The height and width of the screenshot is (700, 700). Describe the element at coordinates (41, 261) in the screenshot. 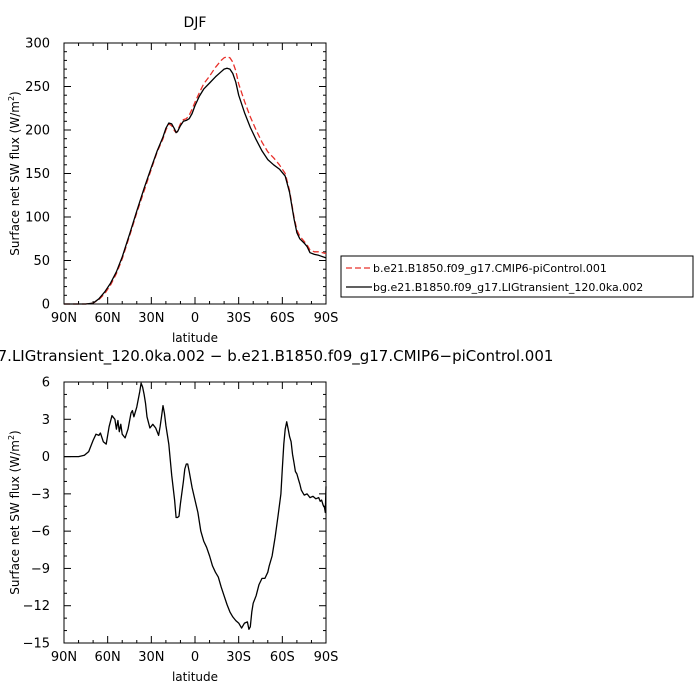

I see `y-tick-label: 50` at that location.